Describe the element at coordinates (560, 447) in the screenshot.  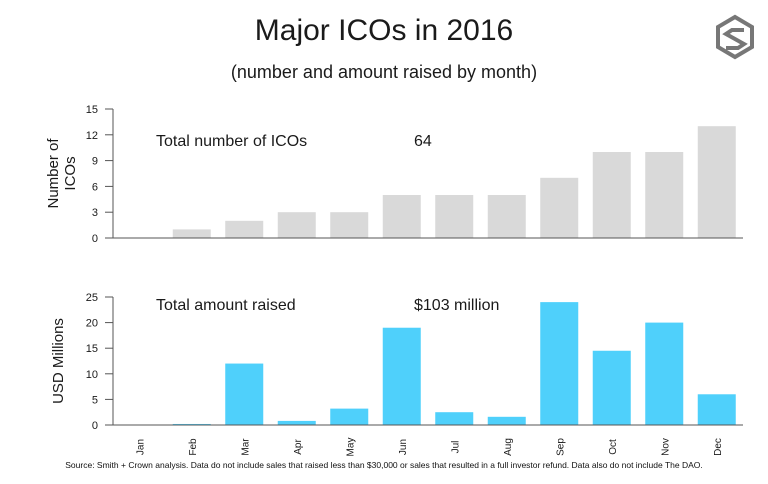
I see `x-tick-label-sep: Sep` at that location.